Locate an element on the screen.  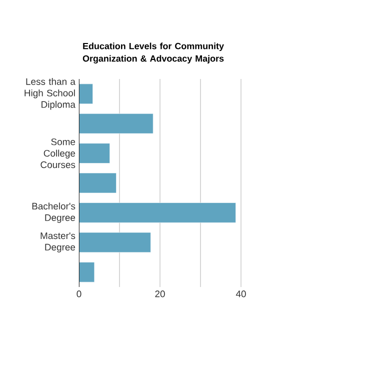
chart-title: Education Levels for Community Organization & Advocacy Majors is located at coordinates (153, 53).